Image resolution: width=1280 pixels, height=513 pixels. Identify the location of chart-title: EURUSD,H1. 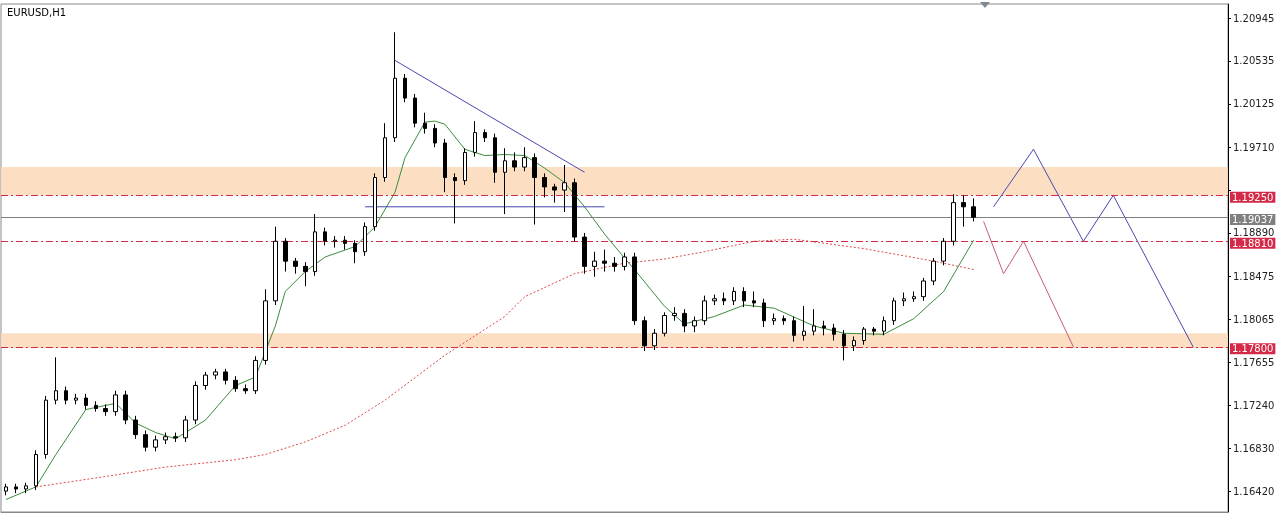
(37, 12).